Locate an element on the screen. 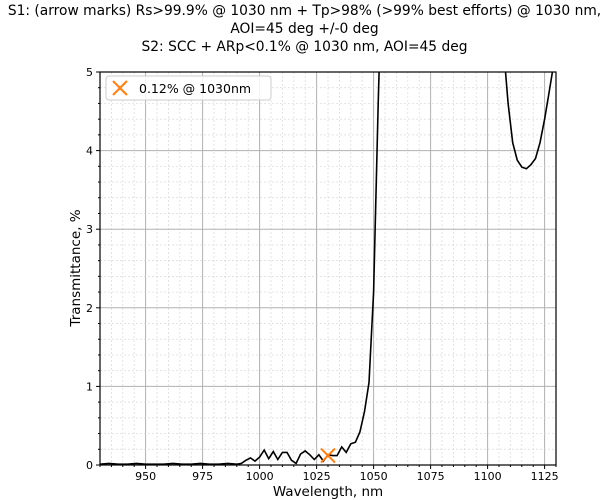  x-tick-label: 1100 is located at coordinates (488, 476).